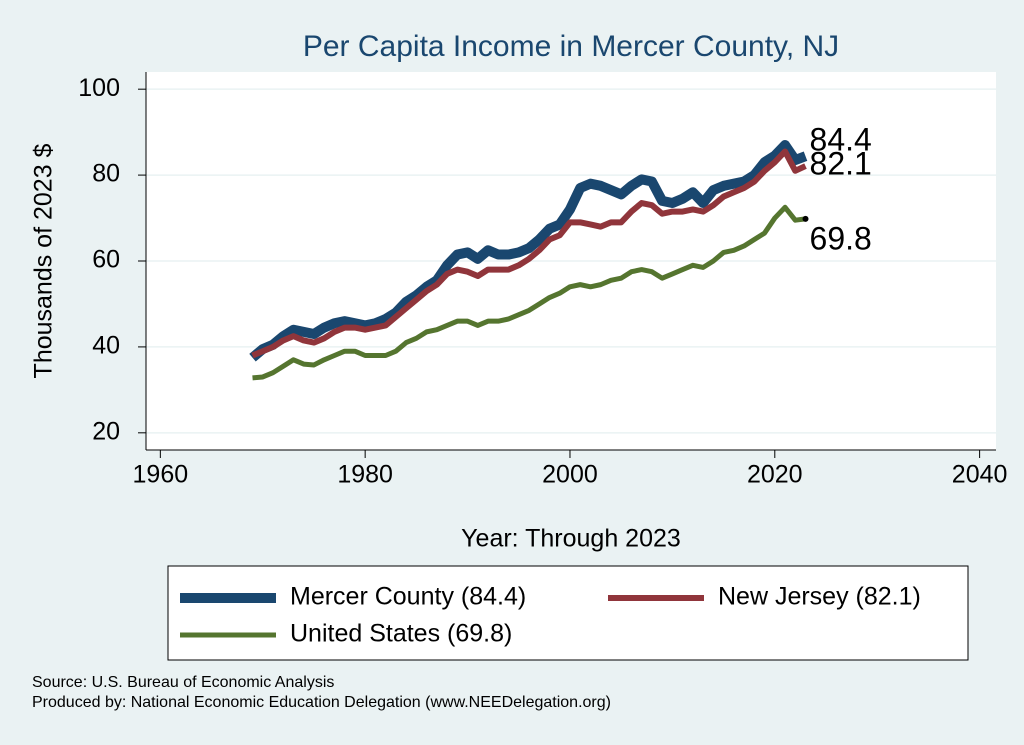 The image size is (1024, 745). Describe the element at coordinates (819, 597) in the screenshot. I see `legend-label: New Jersey (82.1)` at that location.